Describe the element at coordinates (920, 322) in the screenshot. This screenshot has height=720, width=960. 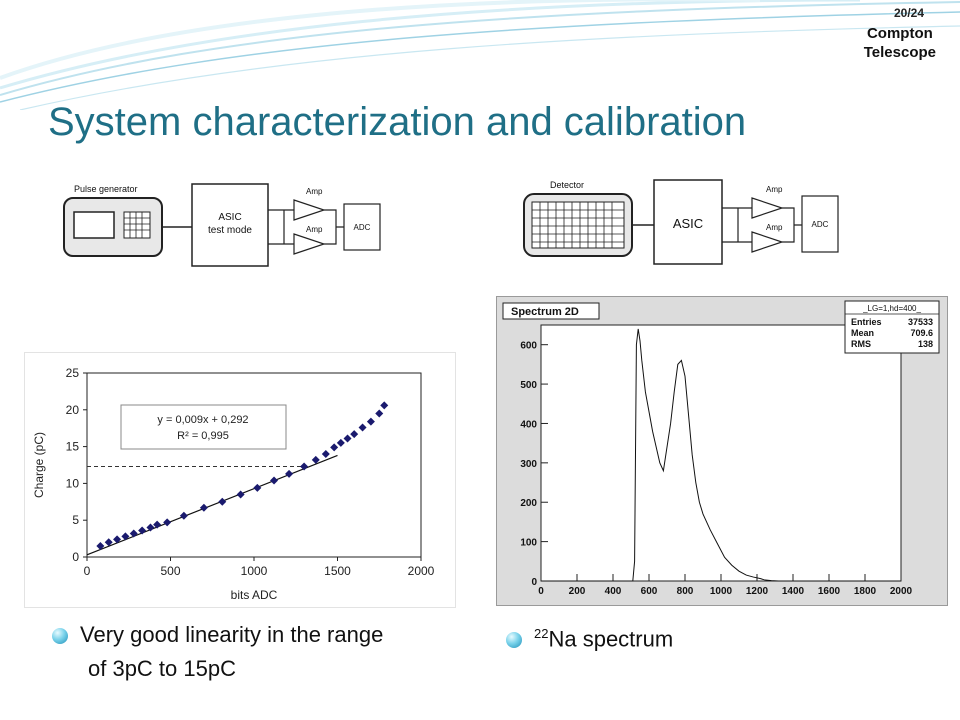
I see `stats-value-entries: 37533` at that location.